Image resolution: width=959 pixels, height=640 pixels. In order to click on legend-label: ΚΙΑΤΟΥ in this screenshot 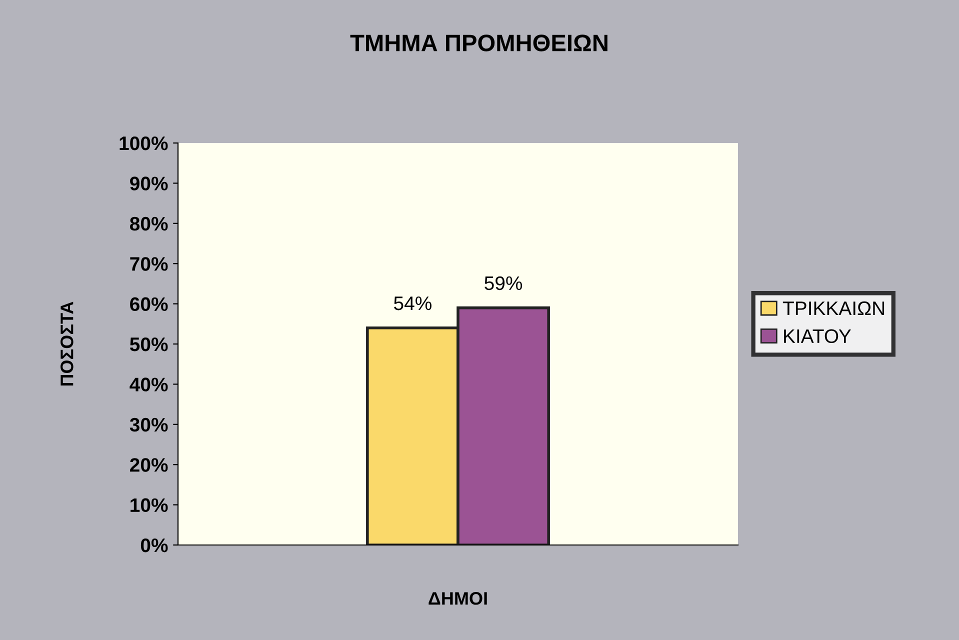, I will do `click(817, 336)`.